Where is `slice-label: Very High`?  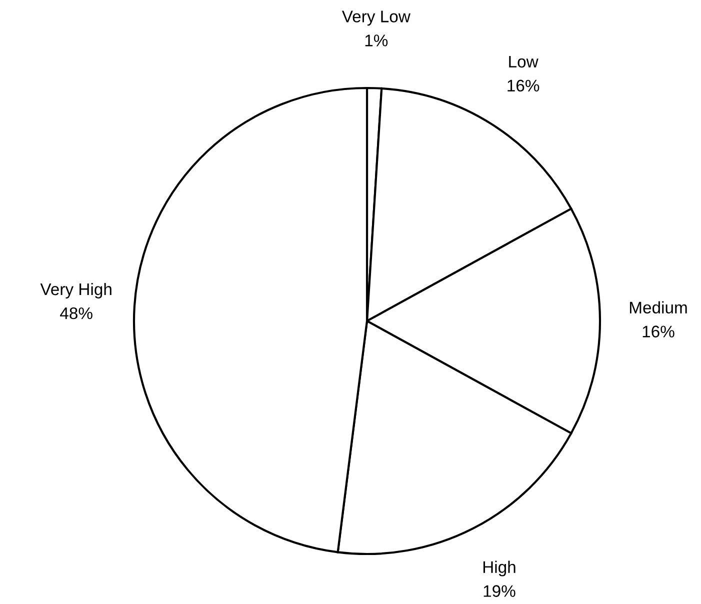
slice-label: Very High is located at coordinates (76, 290).